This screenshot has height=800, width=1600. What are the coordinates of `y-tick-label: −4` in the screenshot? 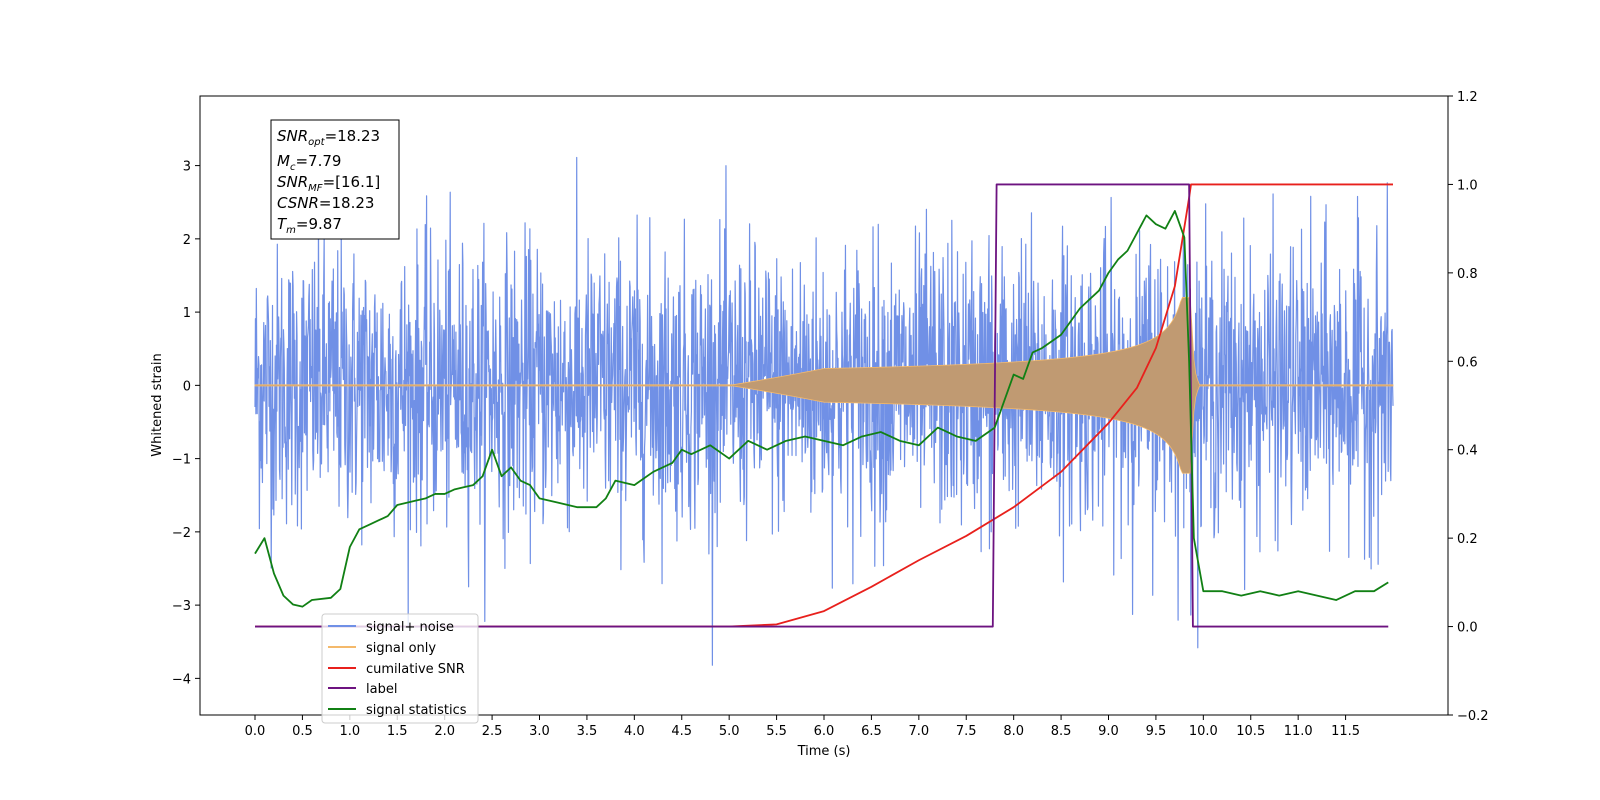 It's located at (181, 679).